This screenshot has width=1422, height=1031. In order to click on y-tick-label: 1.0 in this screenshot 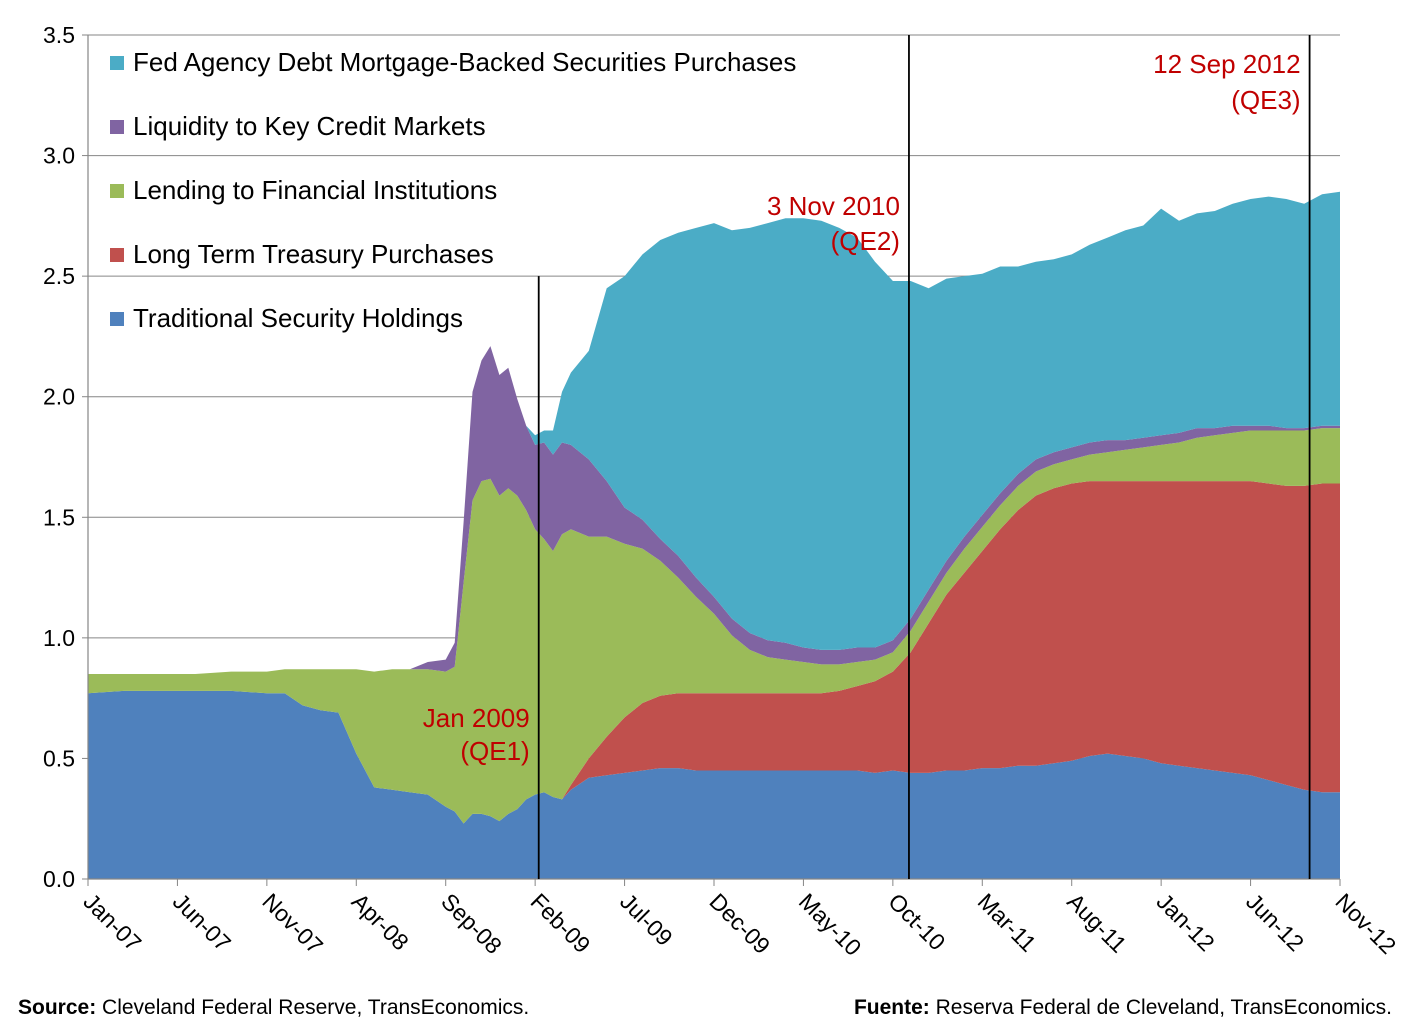, I will do `click(59, 638)`.